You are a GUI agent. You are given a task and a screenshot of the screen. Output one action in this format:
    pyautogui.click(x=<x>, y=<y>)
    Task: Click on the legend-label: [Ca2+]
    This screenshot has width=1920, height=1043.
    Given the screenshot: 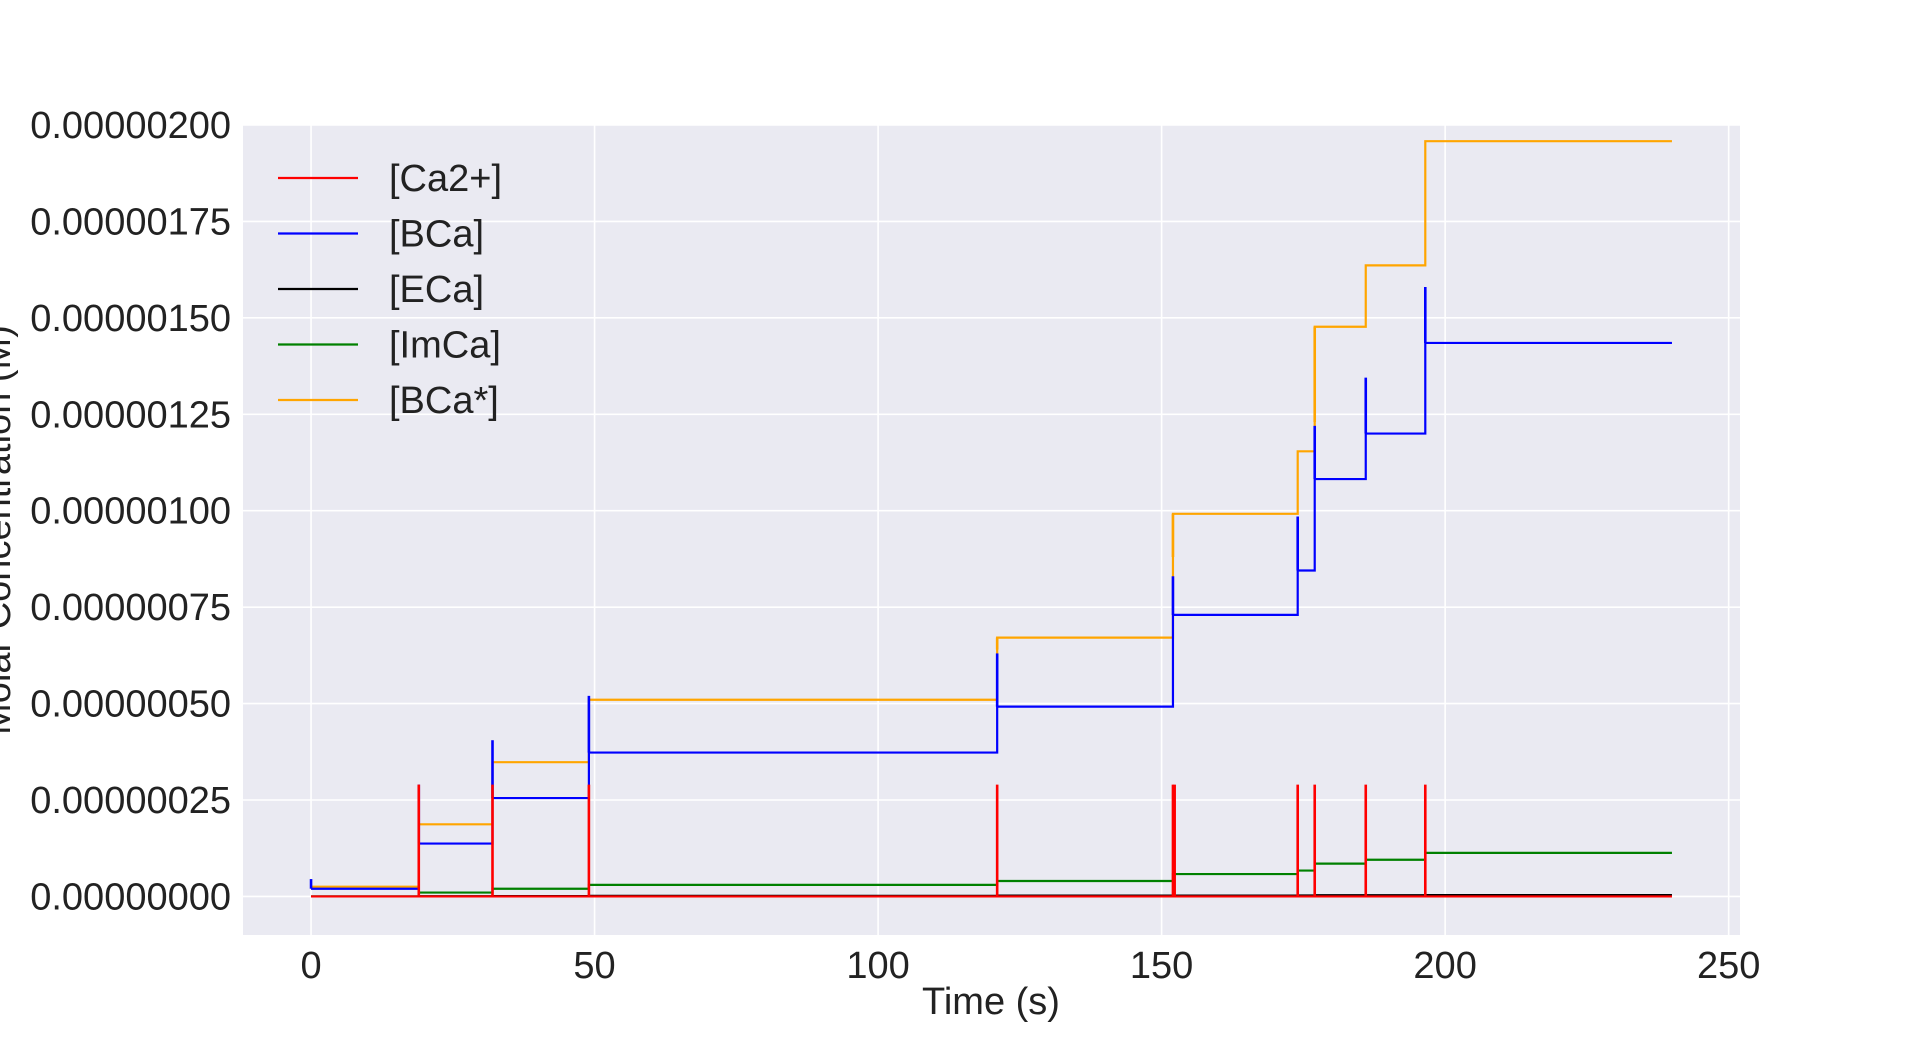 What is the action you would take?
    pyautogui.click(x=445, y=179)
    